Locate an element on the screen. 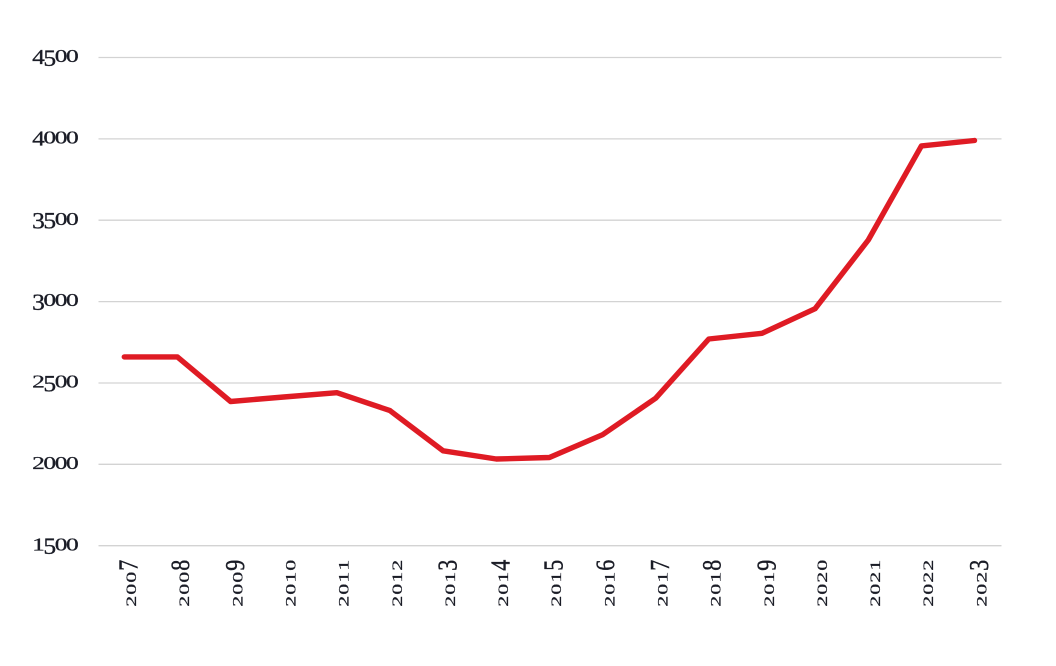 This screenshot has height=666, width=1056. svg-text: 6 is located at coordinates (607, 565).